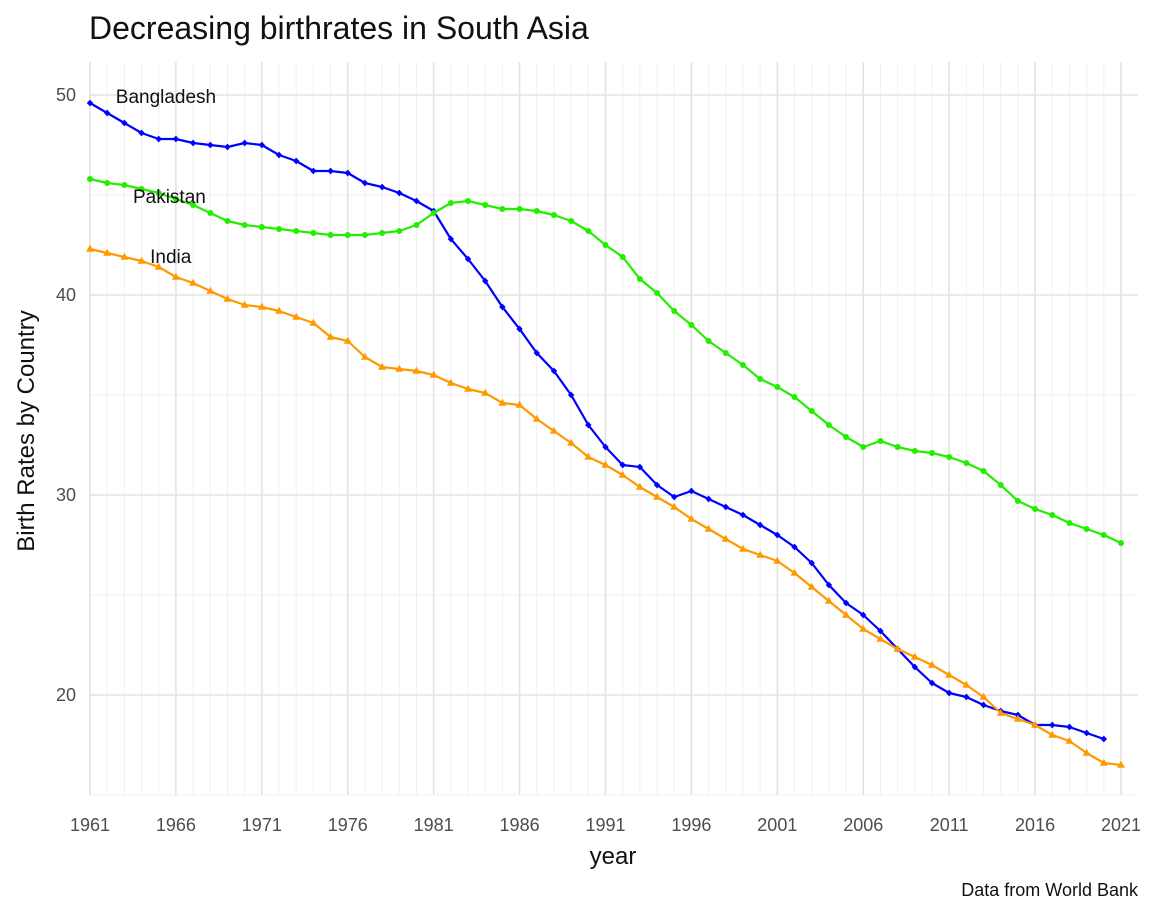 The image size is (1152, 921). What do you see at coordinates (863, 825) in the screenshot?
I see `x-tick-label: 2006` at bounding box center [863, 825].